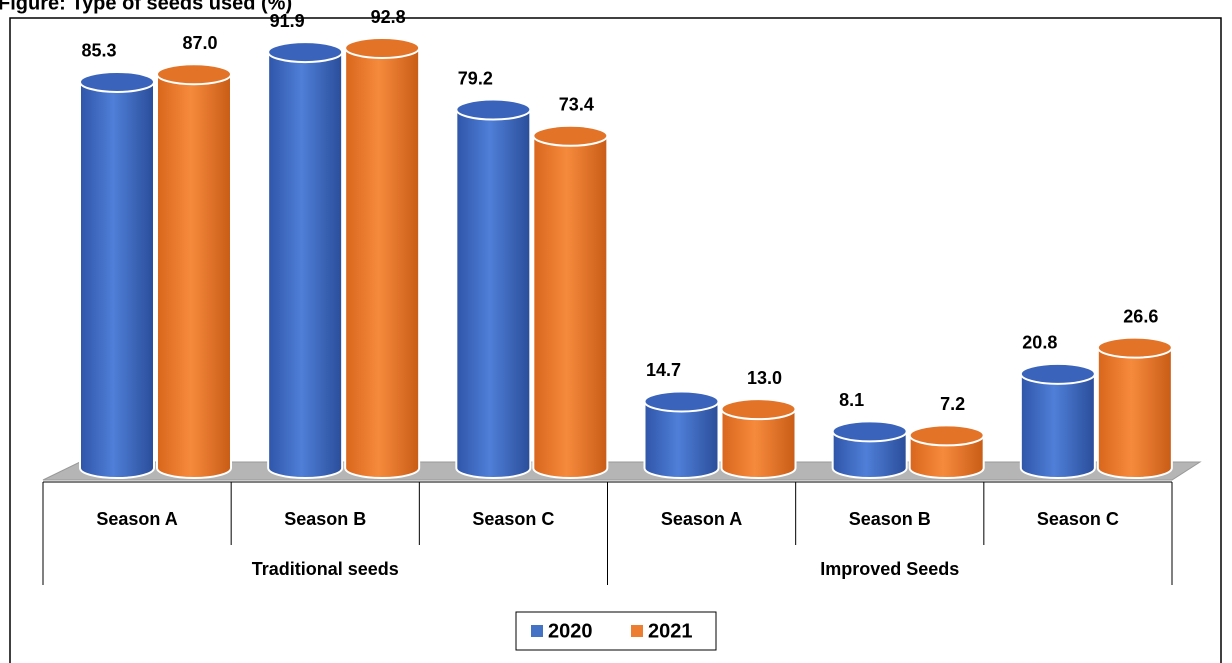 The image size is (1232, 663). What do you see at coordinates (146, 7) in the screenshot?
I see `chart-title: Figure: Type of seeds used (%)` at bounding box center [146, 7].